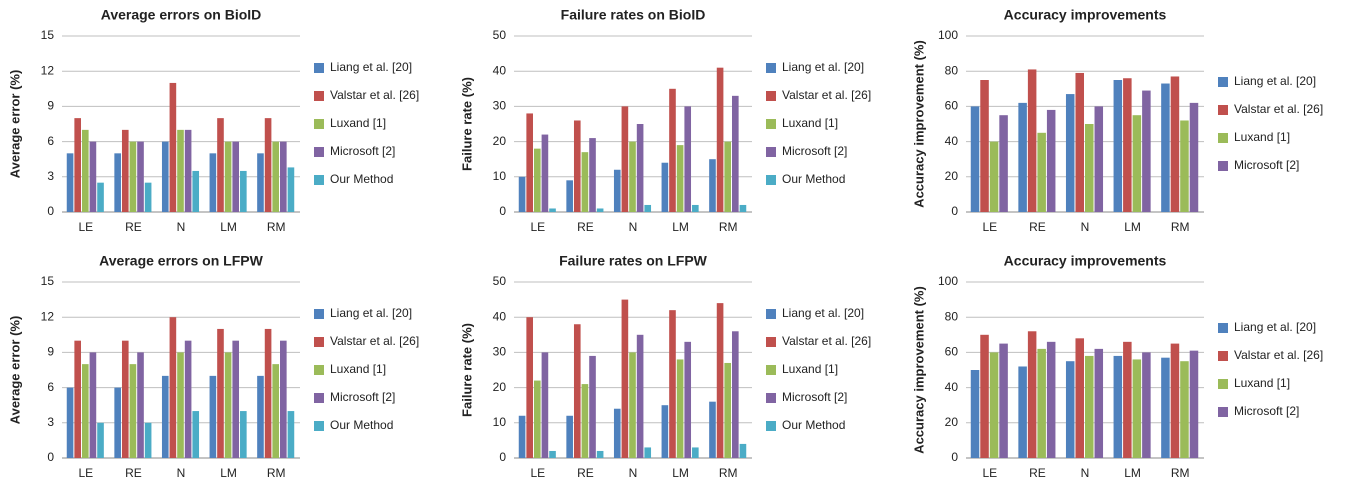 The width and height of the screenshot is (1356, 491). I want to click on y-tick-label: 80, so click(952, 316).